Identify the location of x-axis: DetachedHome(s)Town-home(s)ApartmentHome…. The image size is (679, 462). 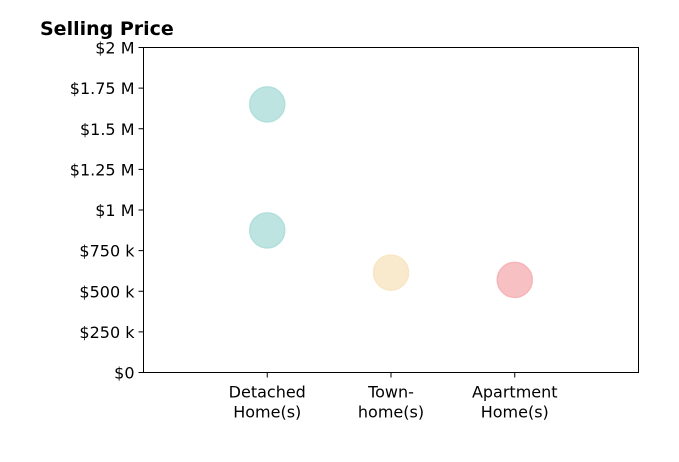
(393, 397).